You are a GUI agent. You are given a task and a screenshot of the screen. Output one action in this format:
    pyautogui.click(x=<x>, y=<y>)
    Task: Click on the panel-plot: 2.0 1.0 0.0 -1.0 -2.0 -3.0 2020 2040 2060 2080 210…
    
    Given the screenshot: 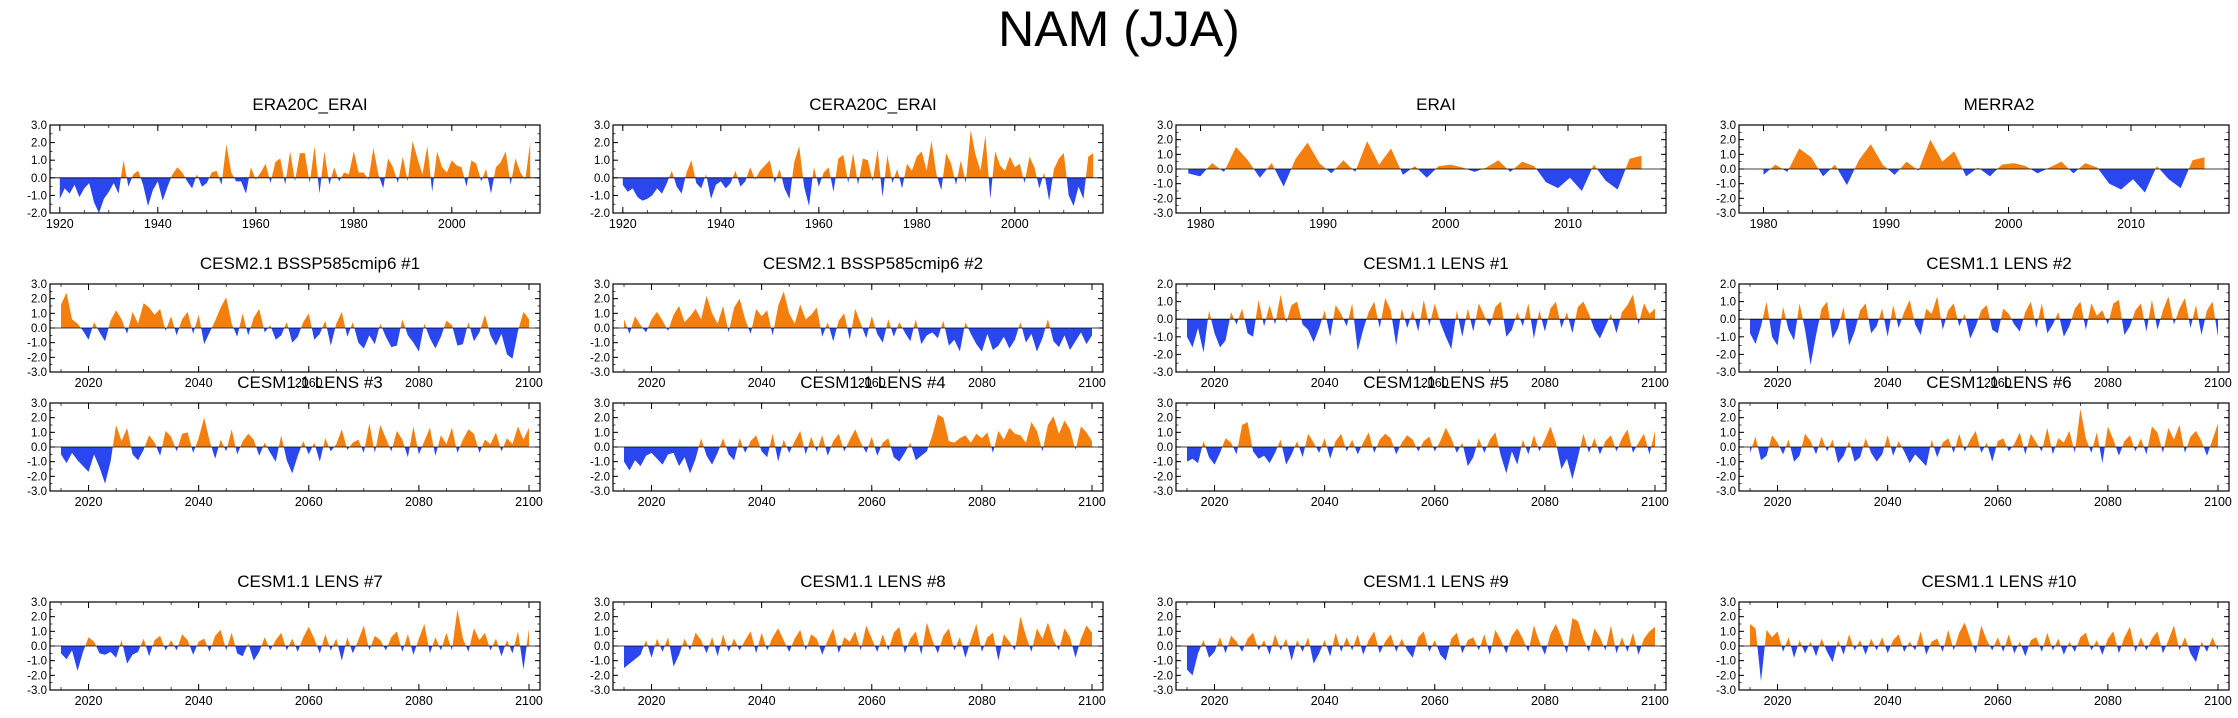 What is the action you would take?
    pyautogui.click(x=1974, y=334)
    